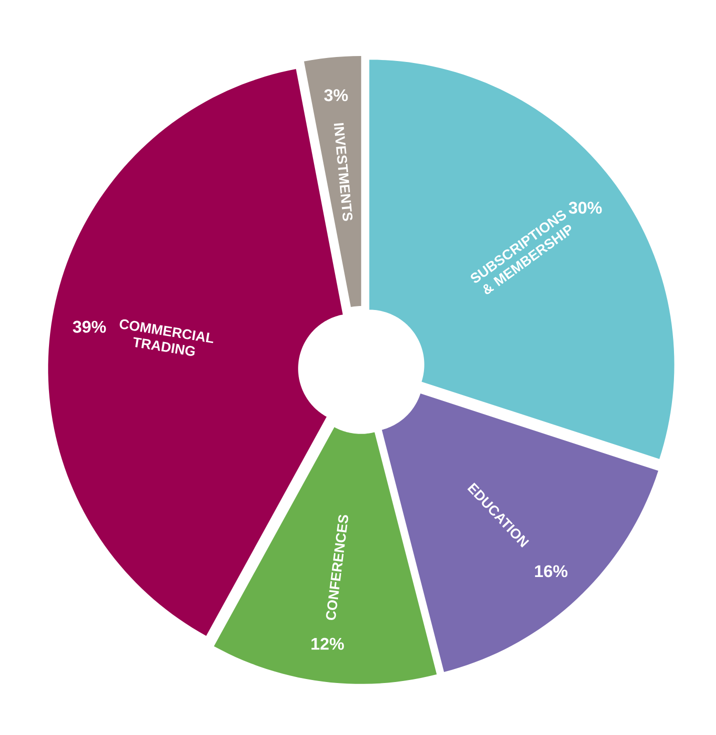  I want to click on data-label: 30%, so click(585, 208).